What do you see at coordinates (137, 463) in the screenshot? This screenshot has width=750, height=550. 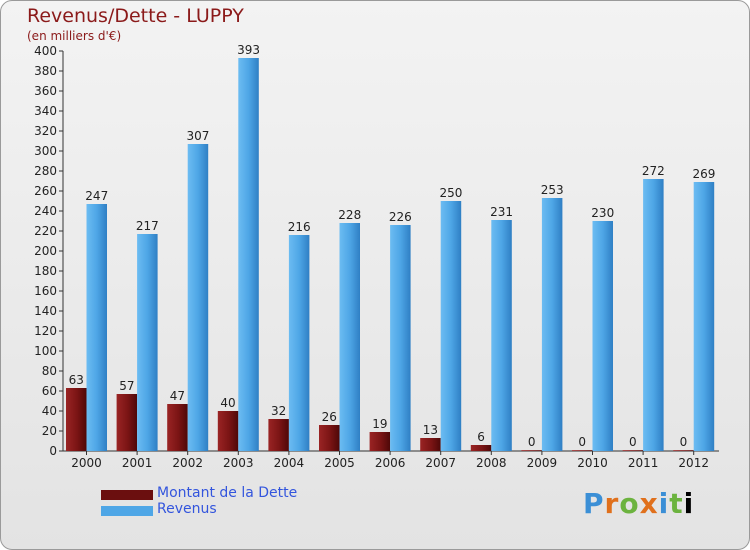 I see `x-tick-label: 2001` at bounding box center [137, 463].